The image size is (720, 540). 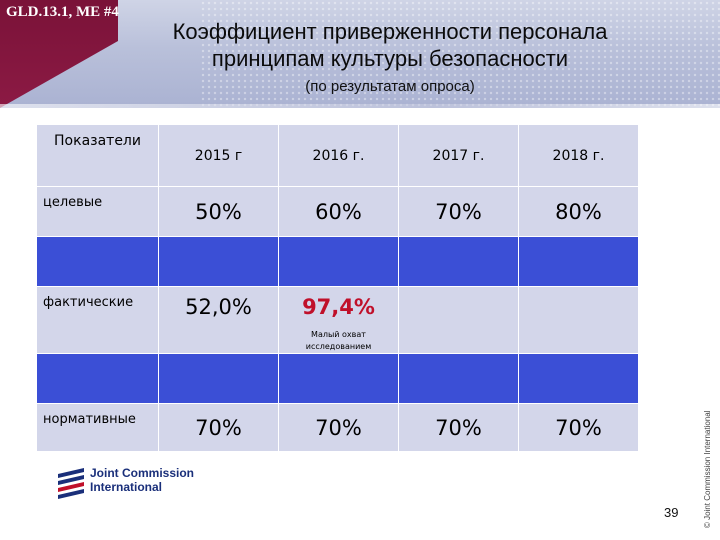 I want to click on cell-target-2015: 50%, so click(x=218, y=211).